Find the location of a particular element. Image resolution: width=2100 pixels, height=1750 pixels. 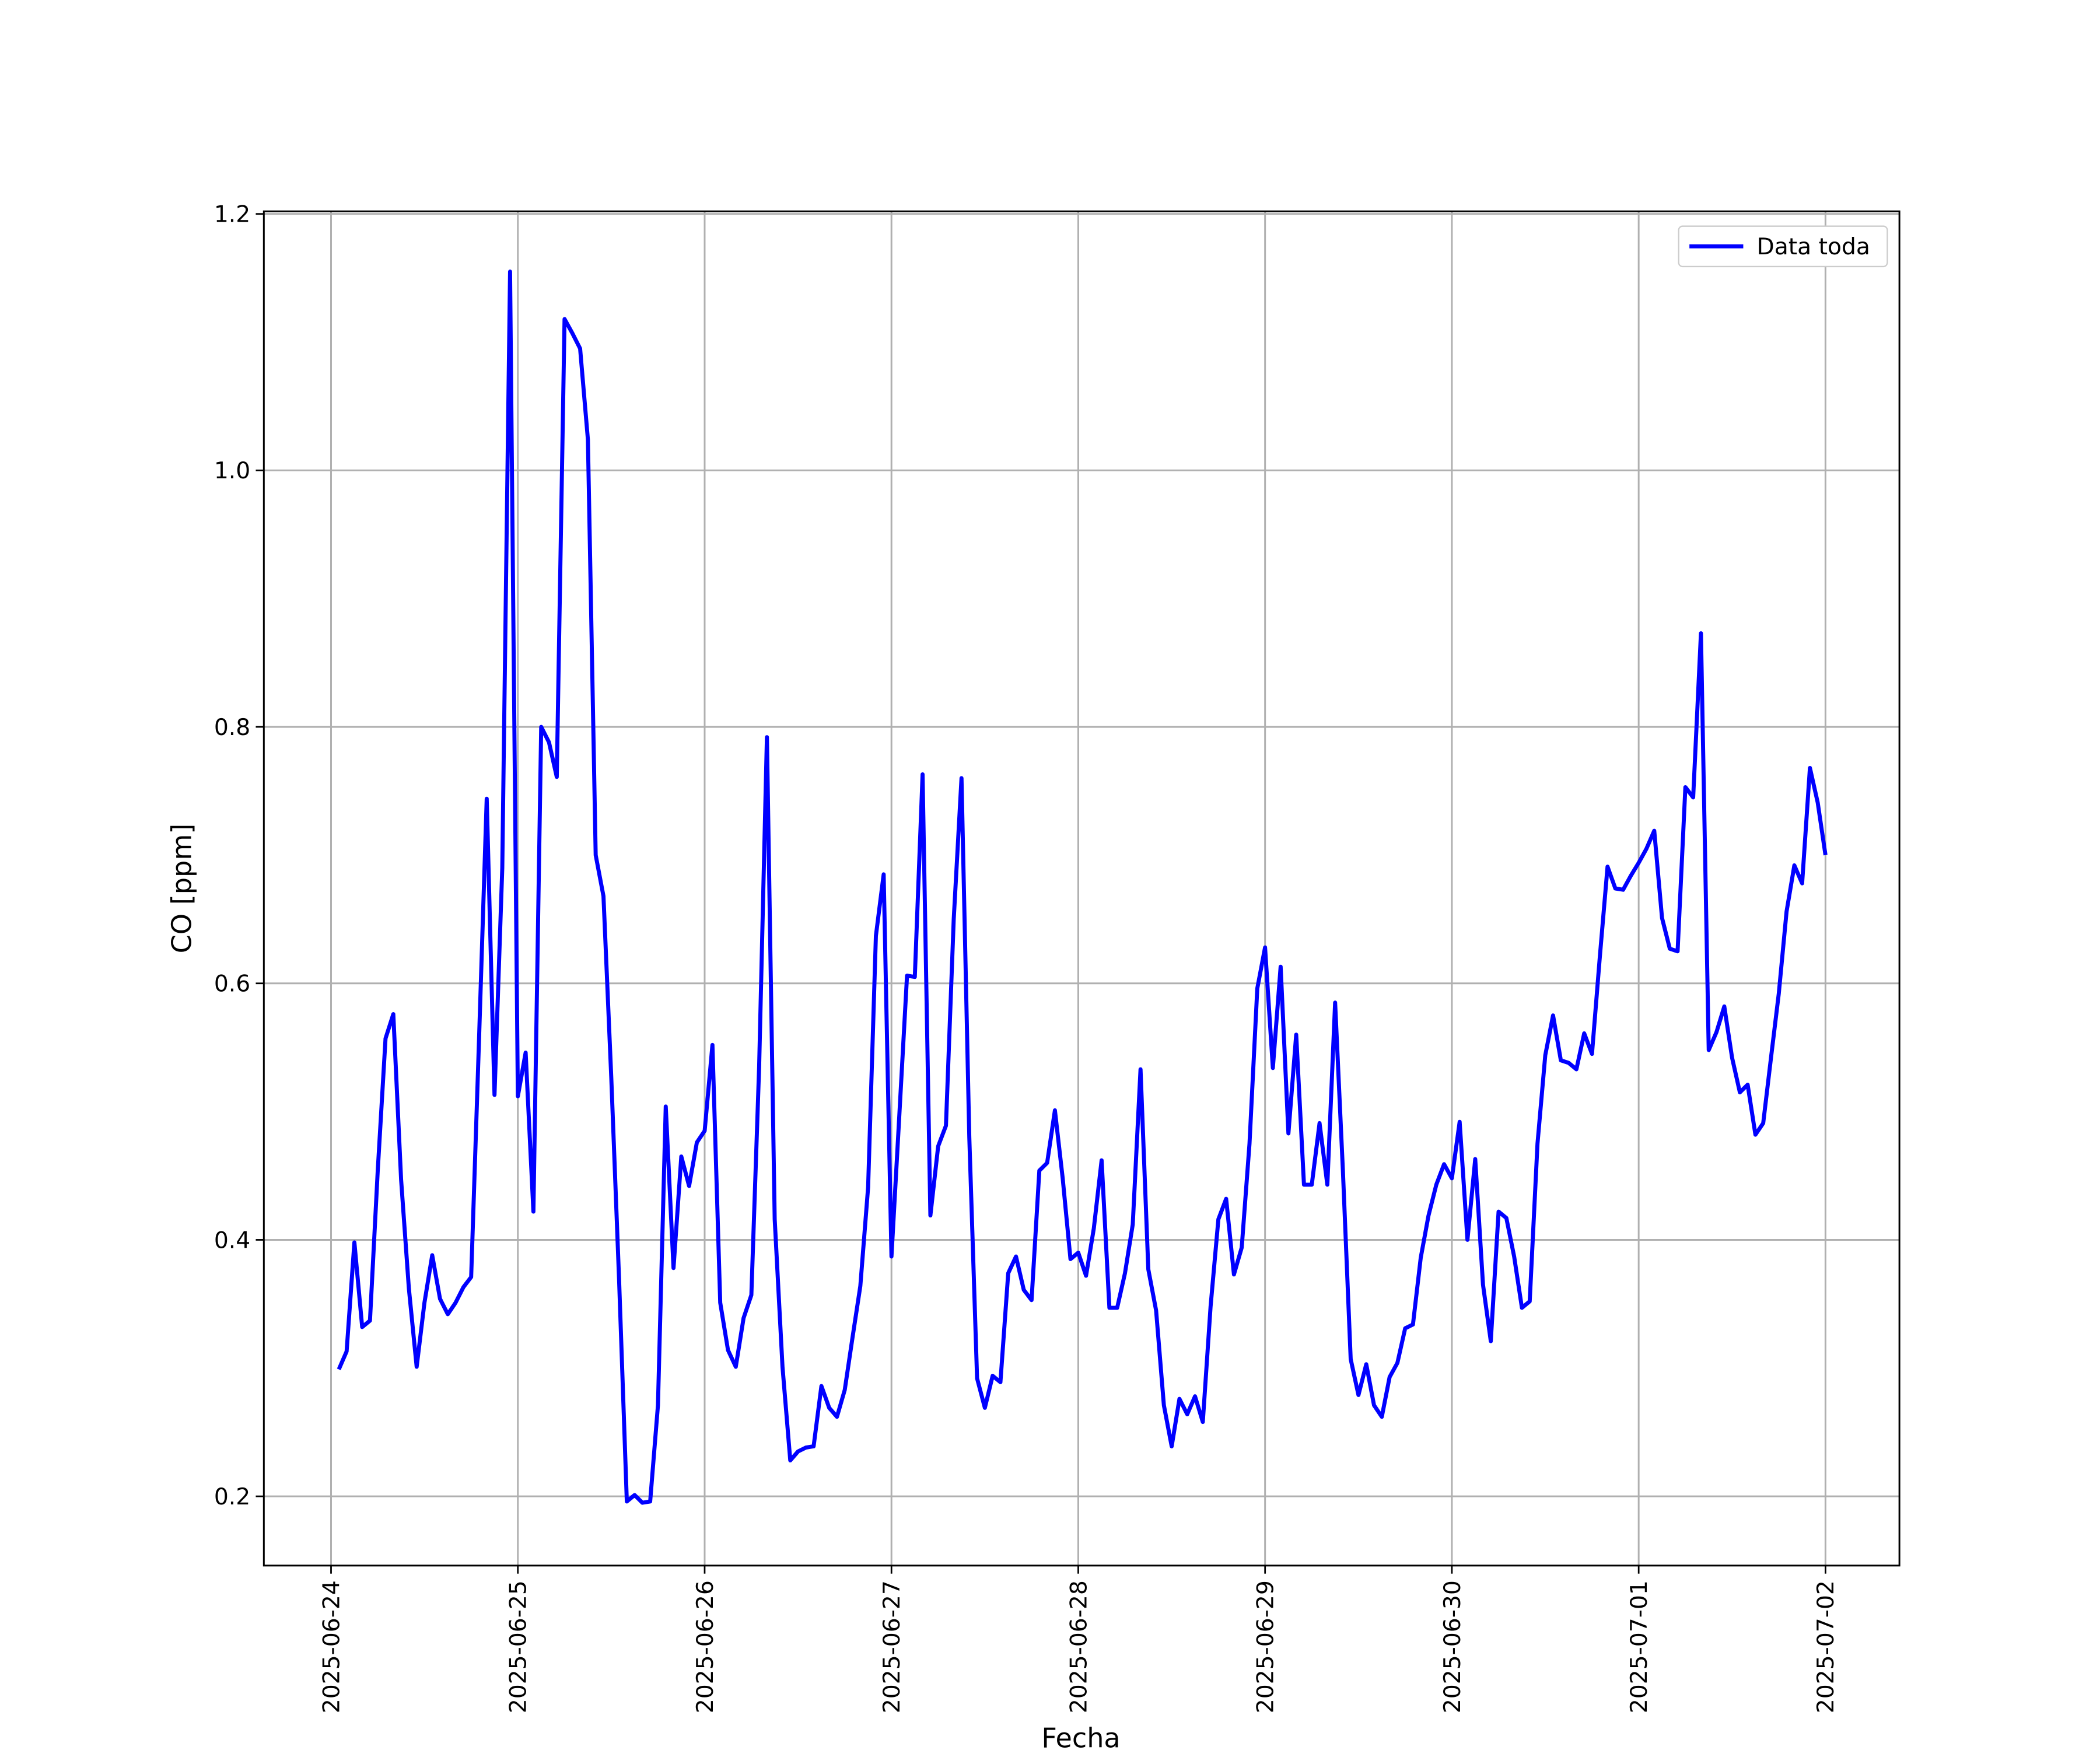

x-tick-label: 2025-06-30 is located at coordinates (1453, 1646).